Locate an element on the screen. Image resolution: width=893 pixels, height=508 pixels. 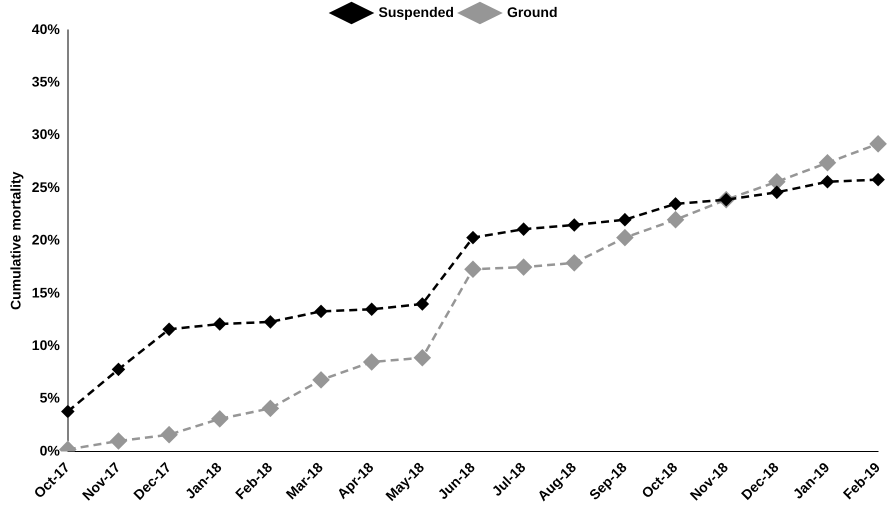
y-tick-label: 10% is located at coordinates (46, 345).